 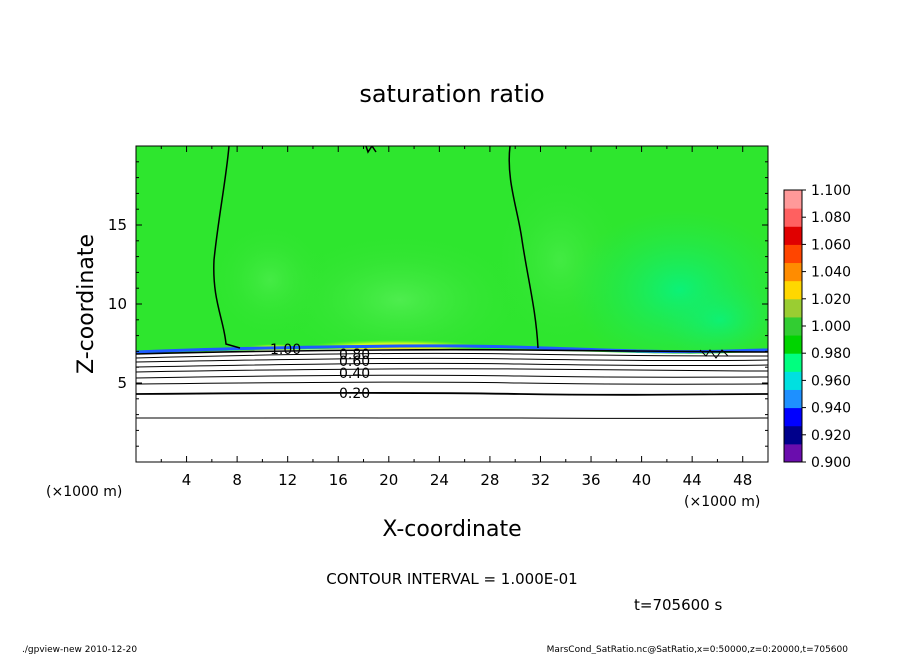 What do you see at coordinates (714, 354) in the screenshot?
I see `contour-wiggle` at bounding box center [714, 354].